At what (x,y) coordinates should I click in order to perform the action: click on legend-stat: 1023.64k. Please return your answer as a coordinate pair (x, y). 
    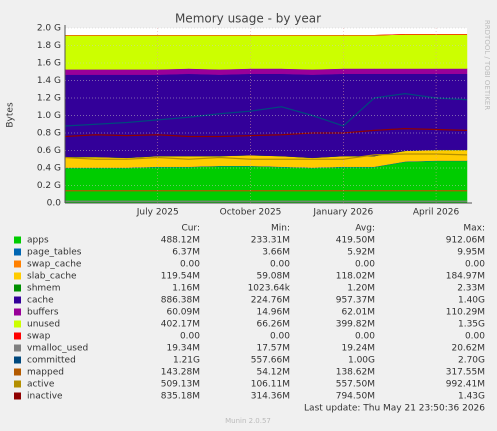
    Looking at the image, I should click on (269, 289).